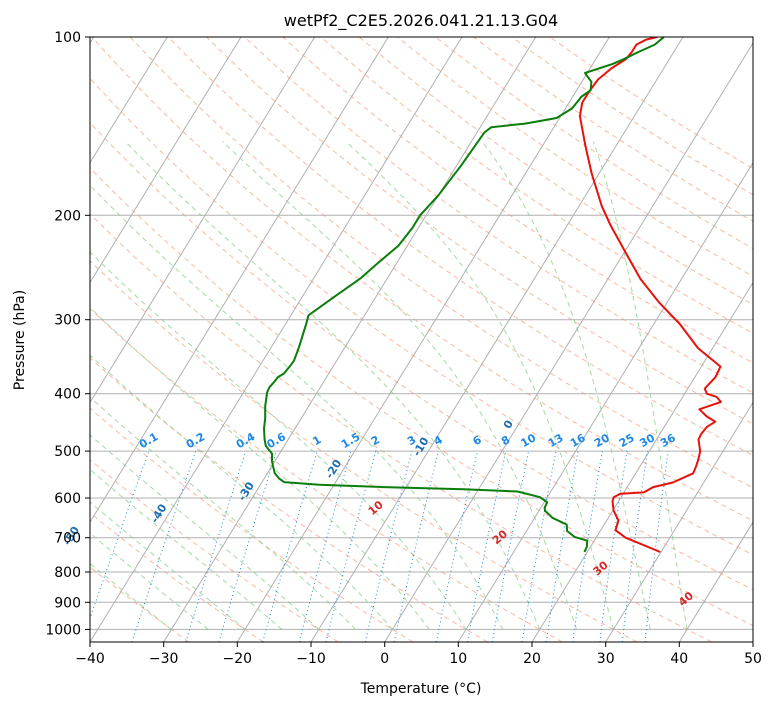 Image resolution: width=775 pixels, height=708 pixels. What do you see at coordinates (67, 321) in the screenshot?
I see `y-tick-label: 300` at bounding box center [67, 321].